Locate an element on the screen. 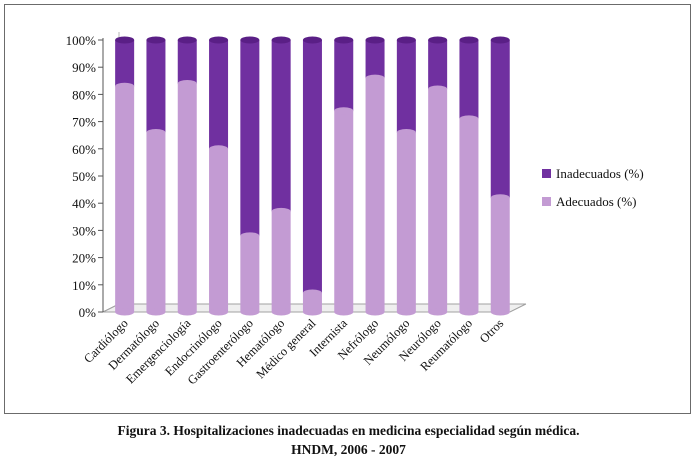 The width and height of the screenshot is (697, 465). y-tick-label: 80% is located at coordinates (84, 94).